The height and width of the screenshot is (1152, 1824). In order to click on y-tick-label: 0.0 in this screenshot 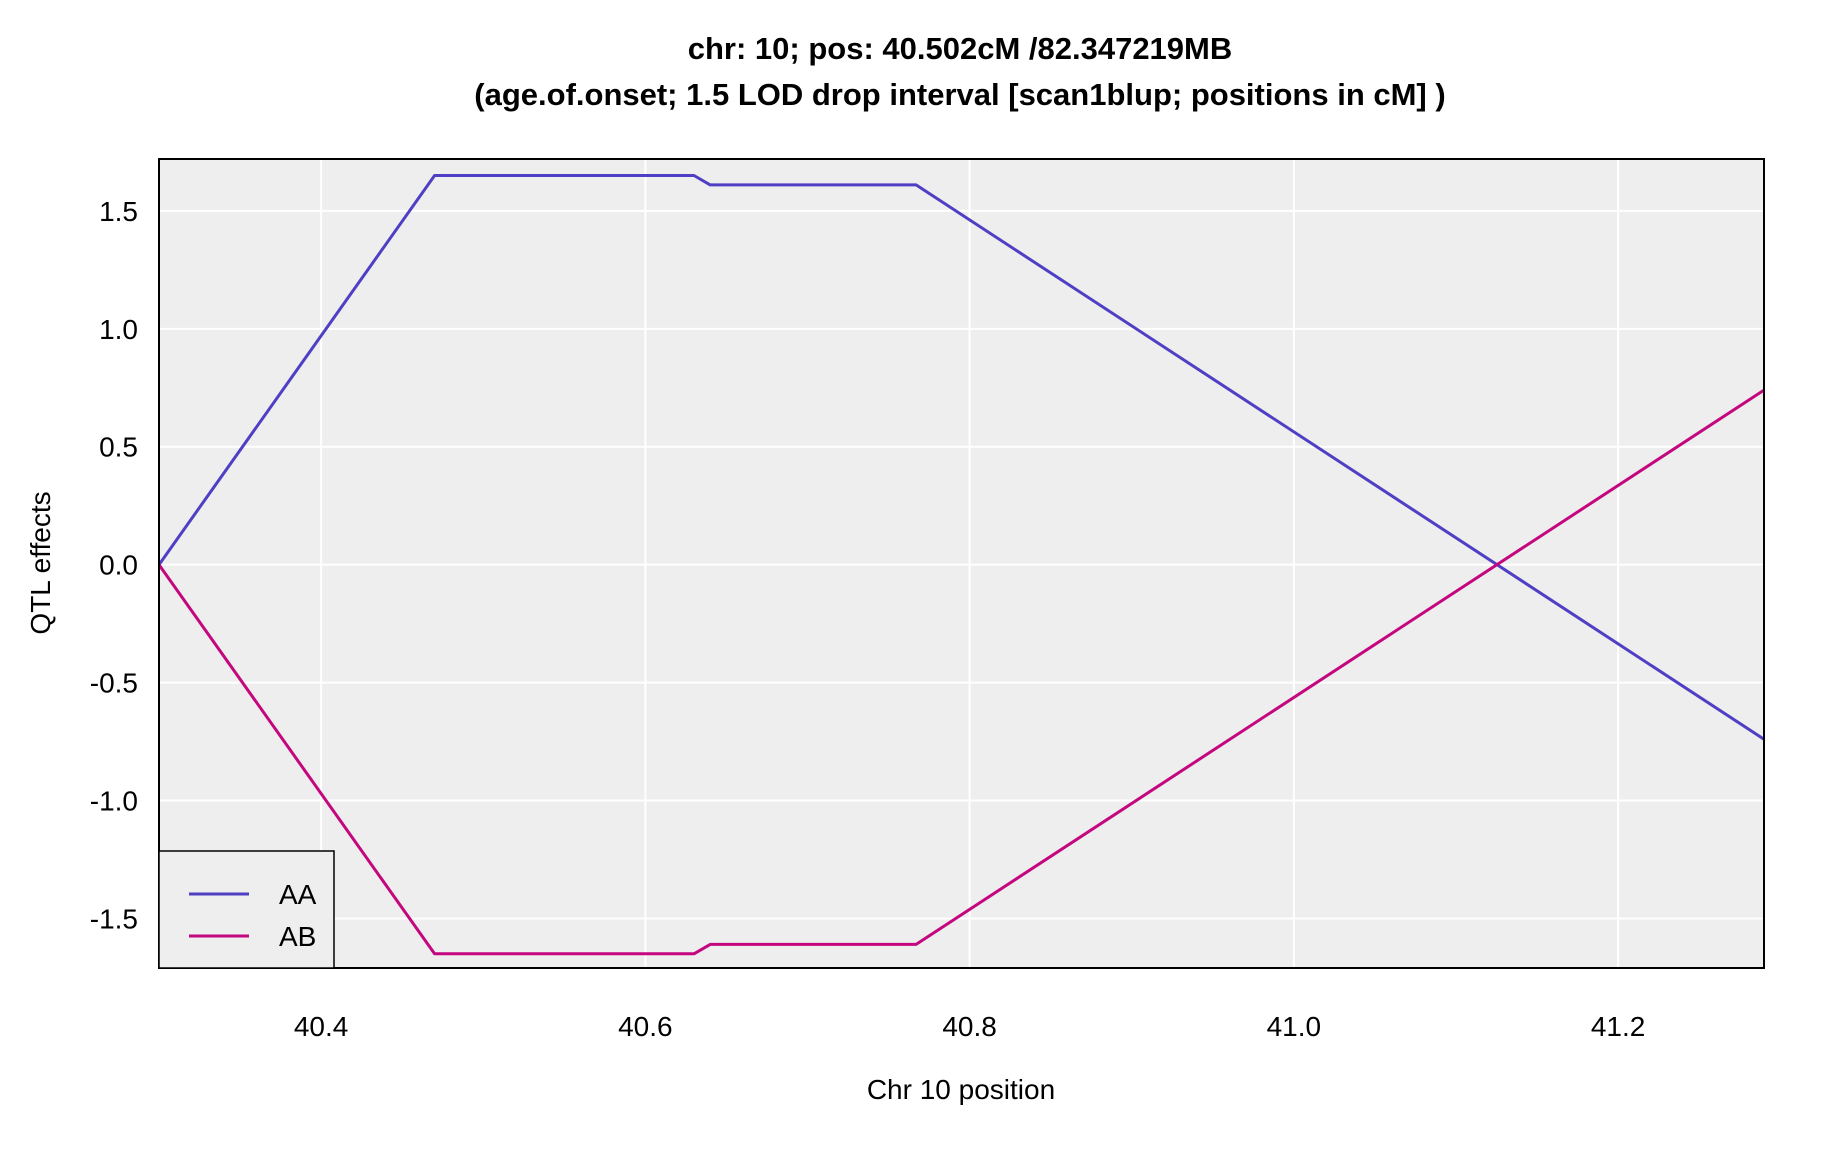, I will do `click(118, 565)`.